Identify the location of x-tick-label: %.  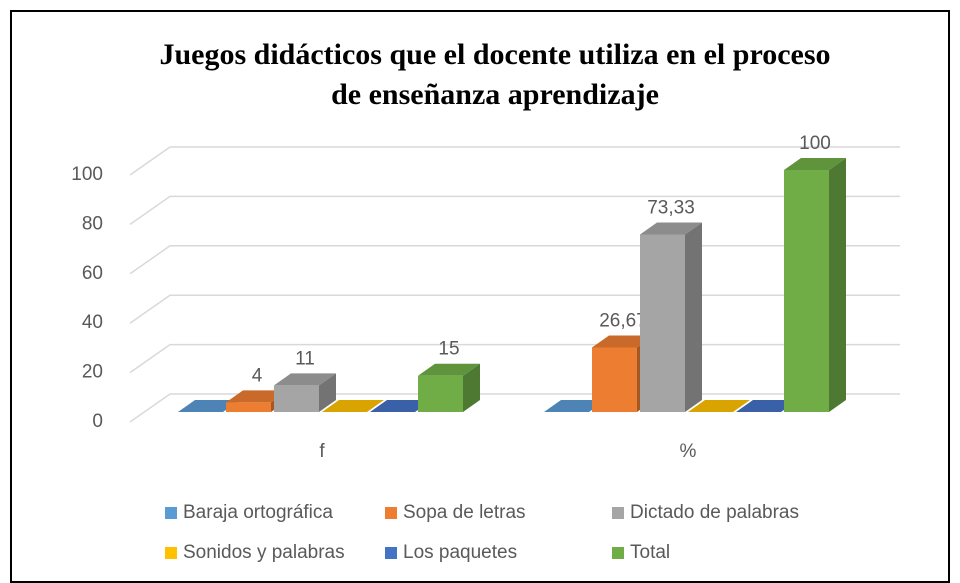
(688, 451).